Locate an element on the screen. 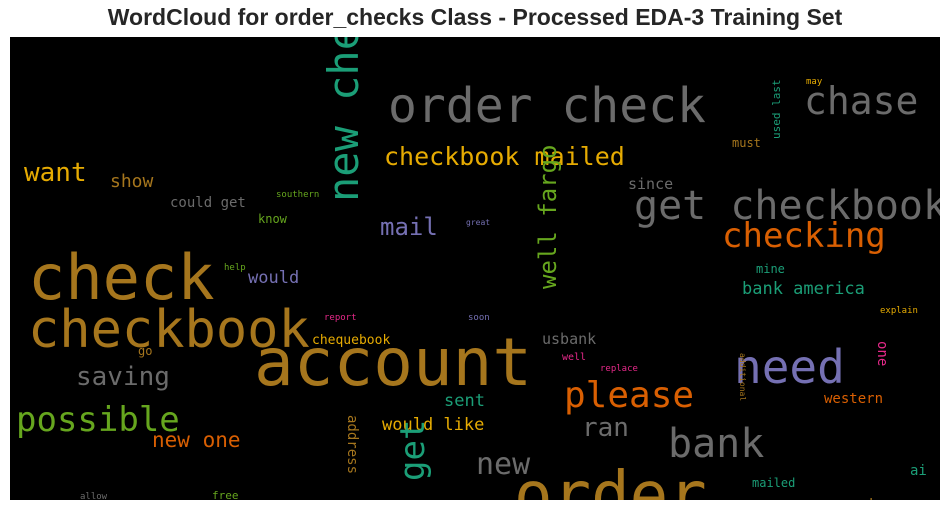 The image size is (950, 511). word-may: may is located at coordinates (814, 82).